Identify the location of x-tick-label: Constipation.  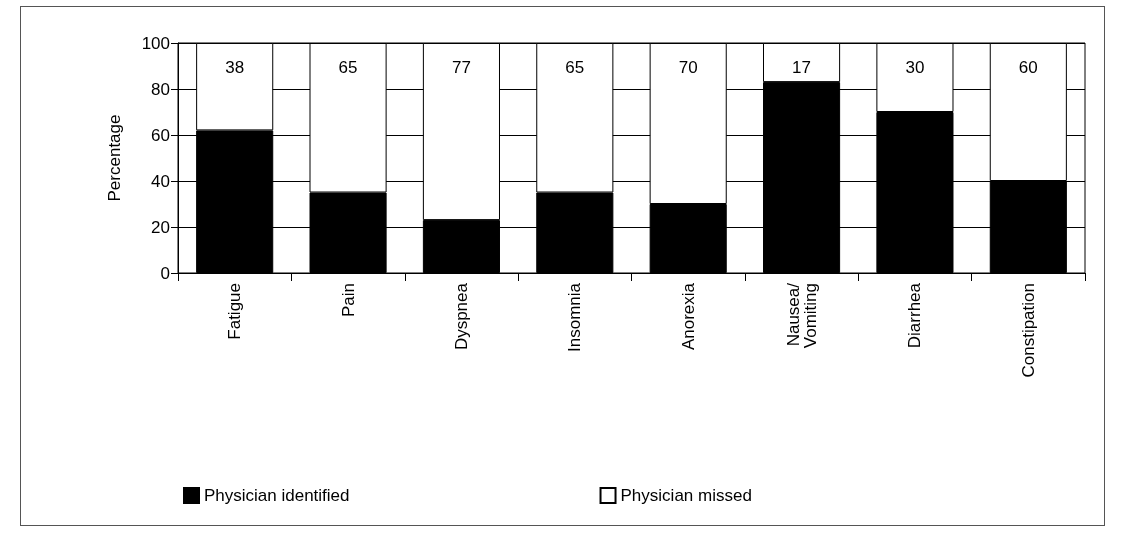
(1028, 330).